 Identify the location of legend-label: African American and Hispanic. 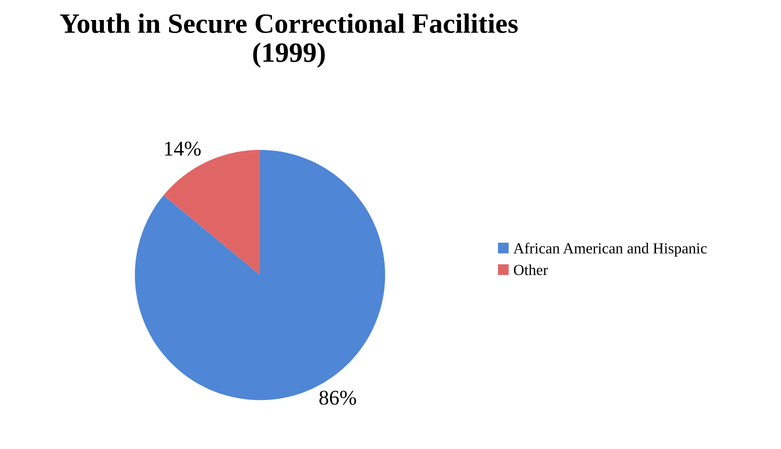
(610, 249).